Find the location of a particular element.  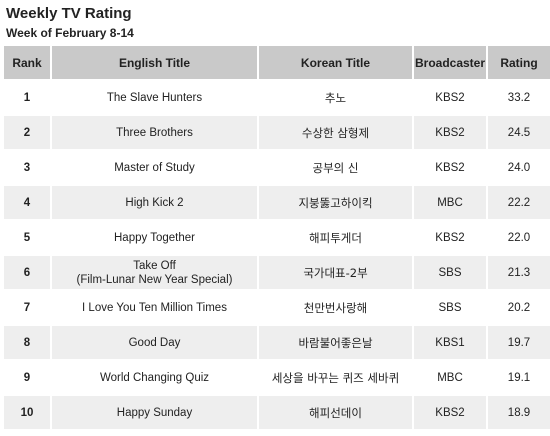

english-title-cell: Happy Together is located at coordinates (154, 237).